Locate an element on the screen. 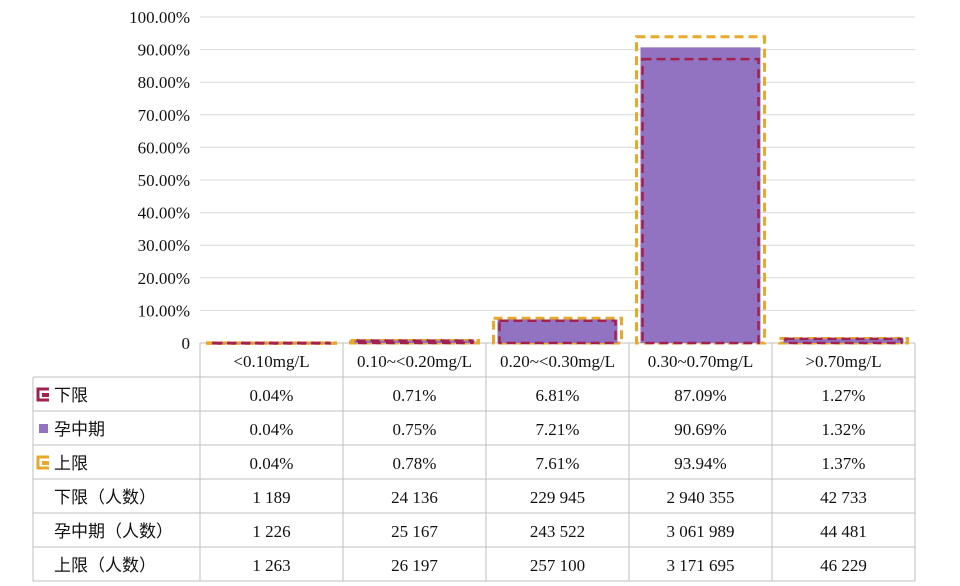  count-value: 24 136 is located at coordinates (414, 497).